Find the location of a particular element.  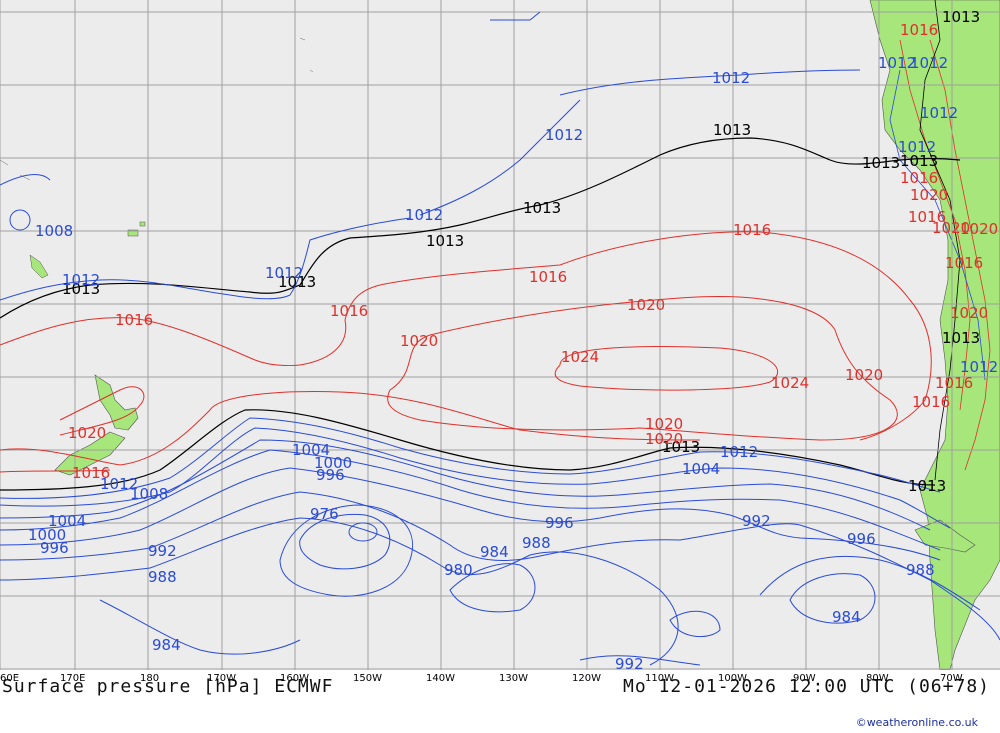

longitude-label: 120W is located at coordinates (586, 678).